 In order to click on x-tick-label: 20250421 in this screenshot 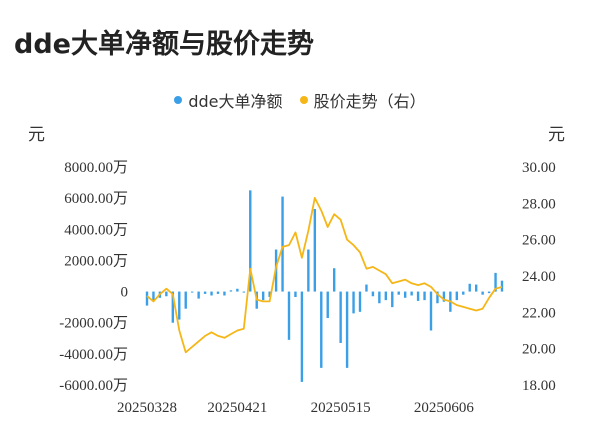, I will do `click(237, 408)`.